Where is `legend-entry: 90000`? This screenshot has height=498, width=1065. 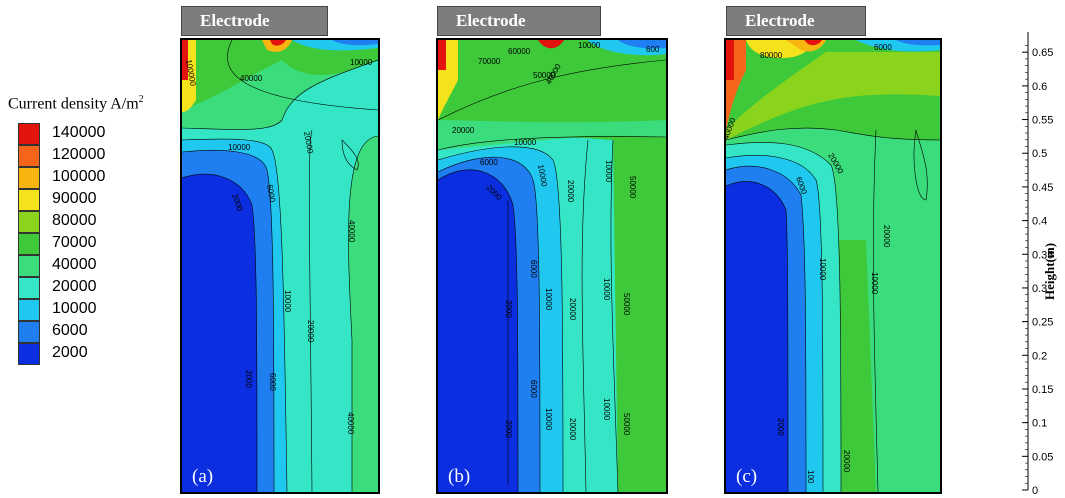 legend-entry: 90000 is located at coordinates (98, 200).